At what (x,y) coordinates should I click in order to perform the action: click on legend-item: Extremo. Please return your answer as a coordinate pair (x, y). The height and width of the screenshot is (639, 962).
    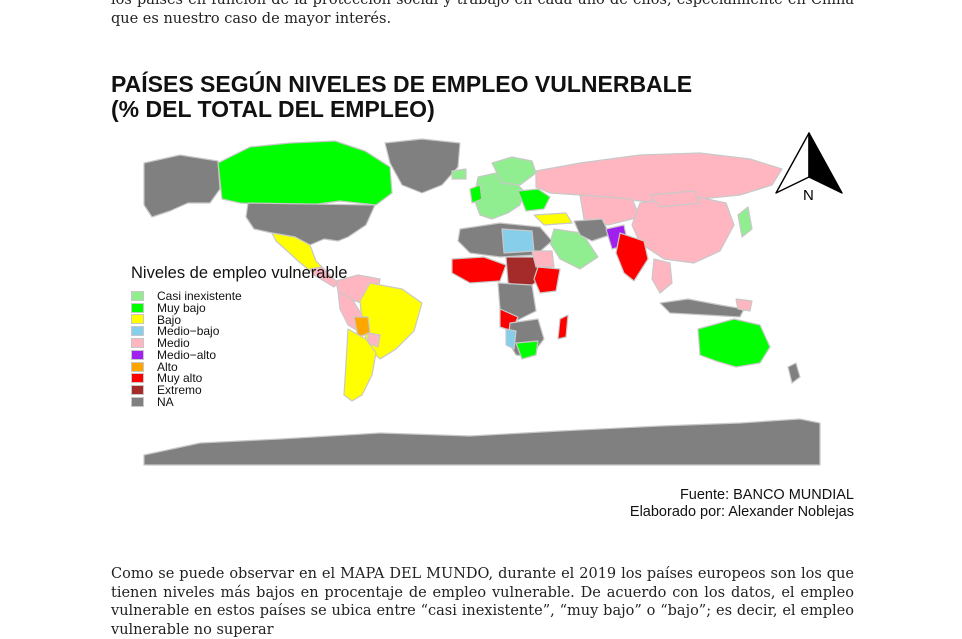
    Looking at the image, I should click on (239, 390).